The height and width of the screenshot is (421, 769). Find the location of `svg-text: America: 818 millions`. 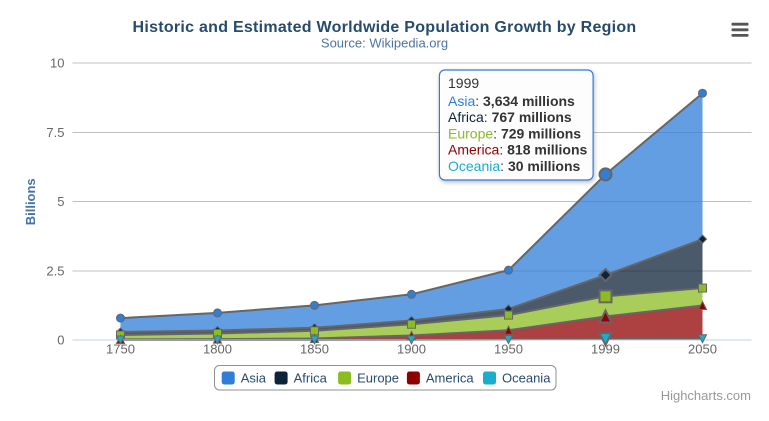

svg-text: America: 818 millions is located at coordinates (517, 150).